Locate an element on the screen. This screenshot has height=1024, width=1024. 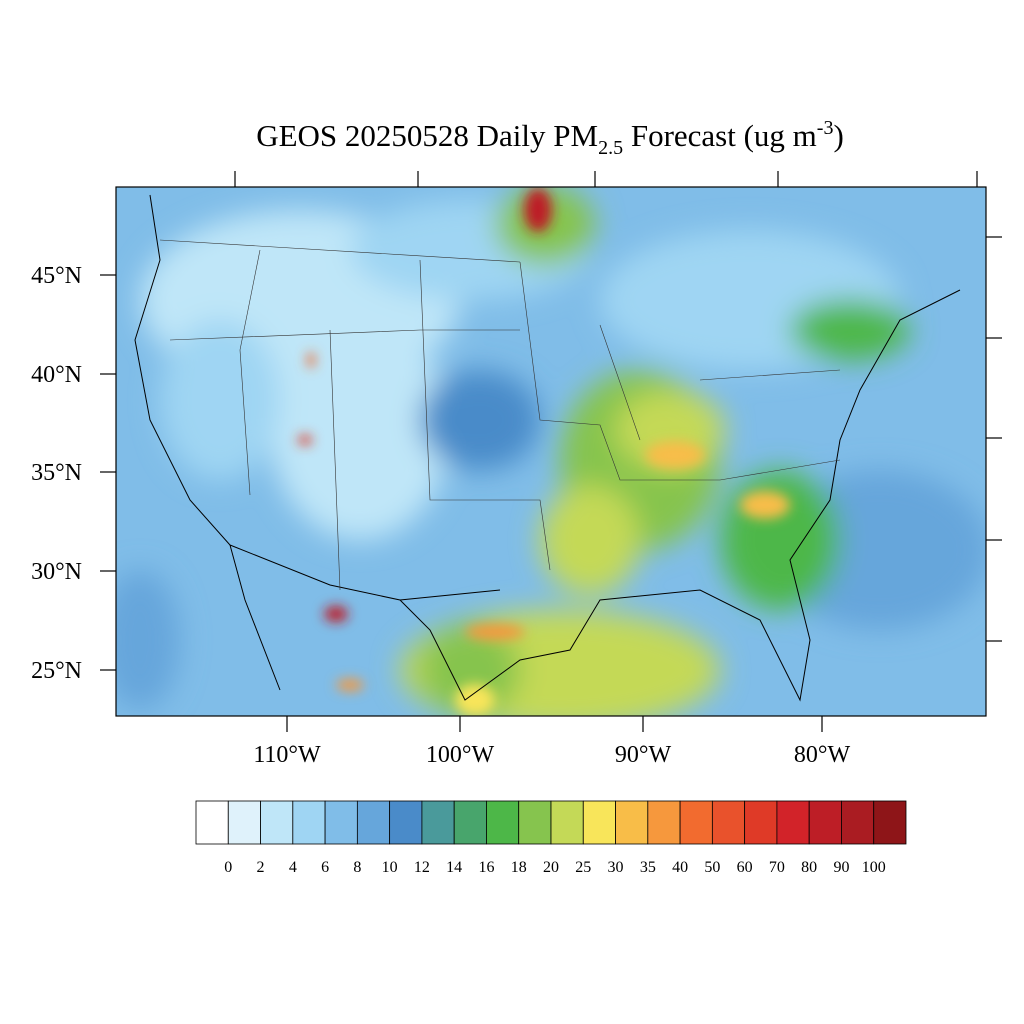
colorbar-label: 60 is located at coordinates (745, 867).